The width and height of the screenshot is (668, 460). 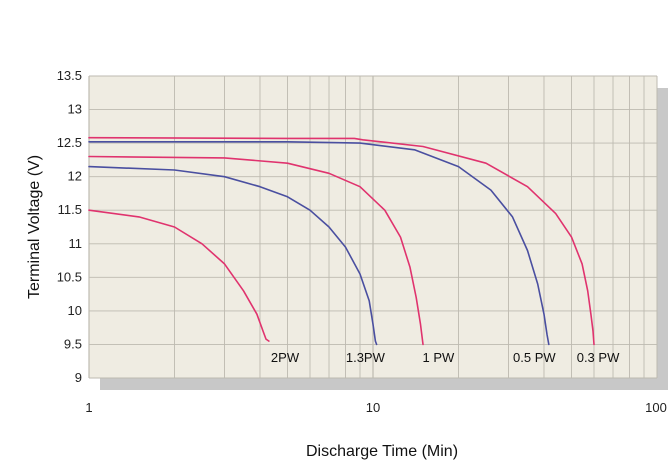 I want to click on series-label: 1.3PW, so click(x=366, y=357).